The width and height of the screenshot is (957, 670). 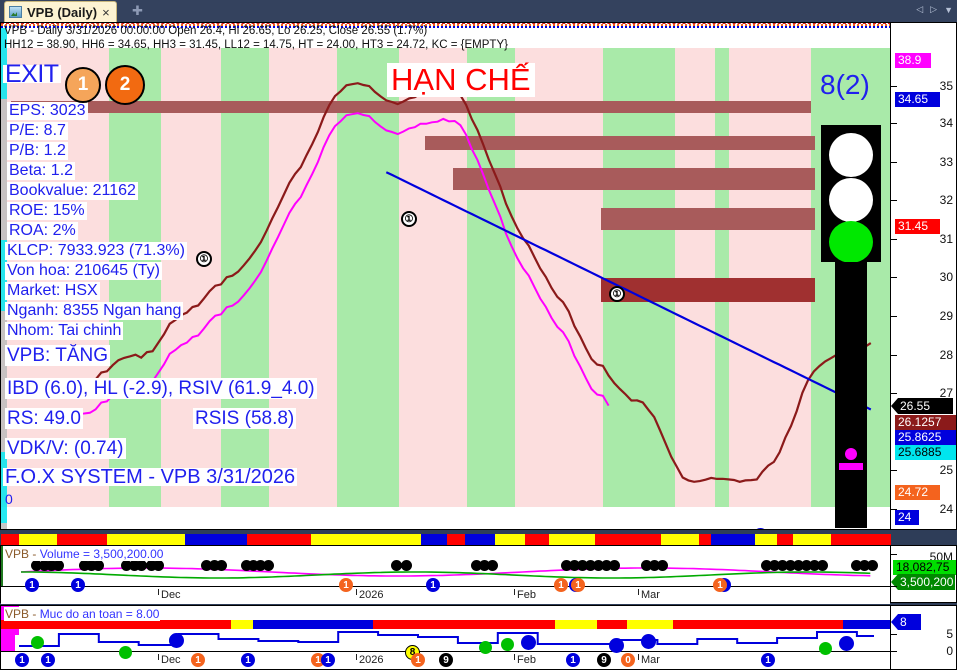 What do you see at coordinates (946, 509) in the screenshot?
I see `scale-label: 24` at bounding box center [946, 509].